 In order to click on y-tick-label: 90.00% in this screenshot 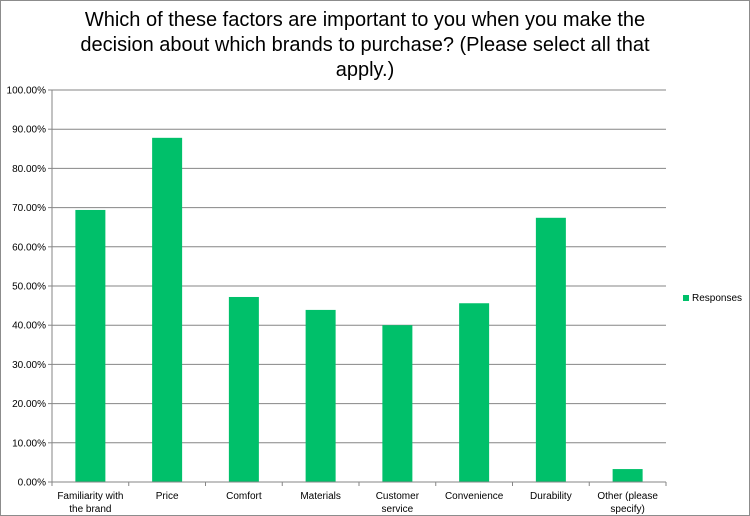, I will do `click(29, 130)`.